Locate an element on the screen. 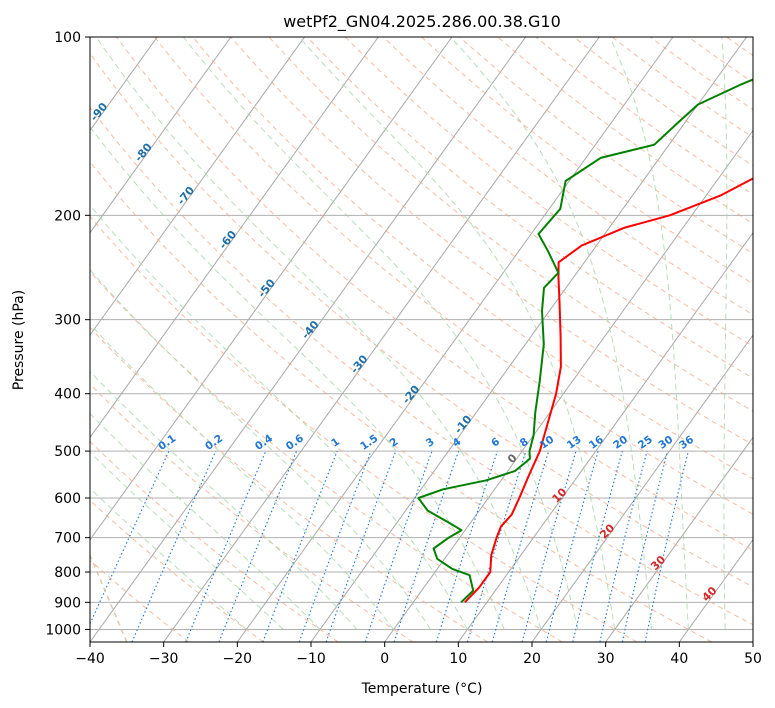 Image resolution: width=775 pixels, height=708 pixels. x-tick-label: −40 is located at coordinates (90, 659).